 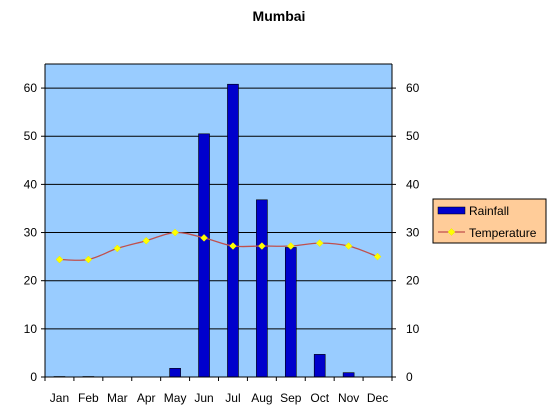 I want to click on x-tick-label: Jul, so click(x=232, y=398).